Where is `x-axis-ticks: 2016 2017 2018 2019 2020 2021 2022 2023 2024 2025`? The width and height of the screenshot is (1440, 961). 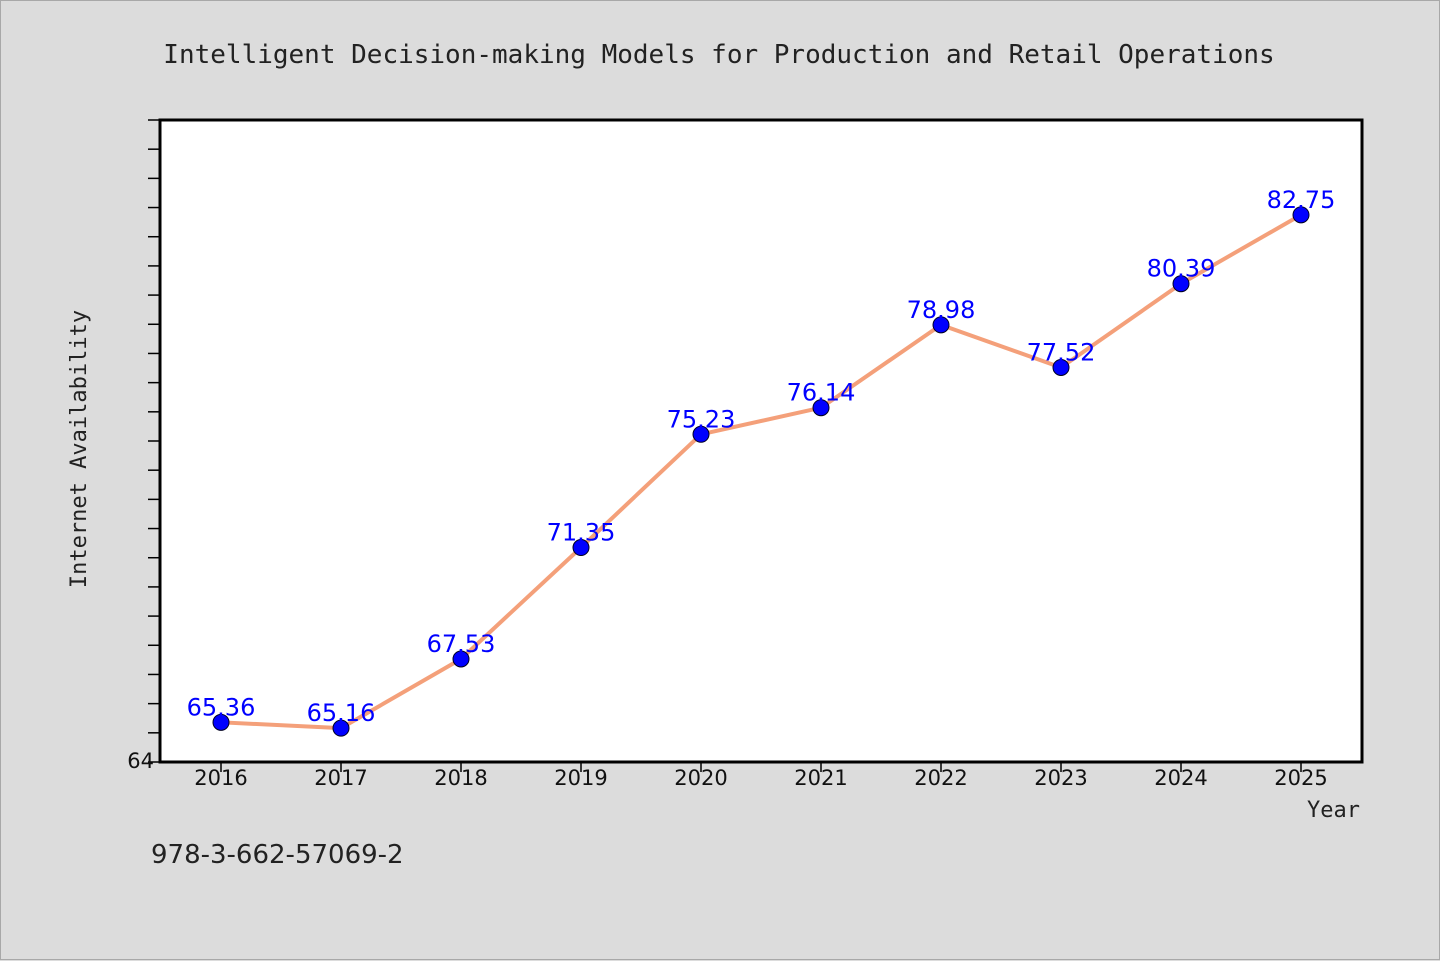
x-axis-ticks: 2016 2017 2018 2019 2020 2021 2022 2023 2024 2025 is located at coordinates (761, 776).